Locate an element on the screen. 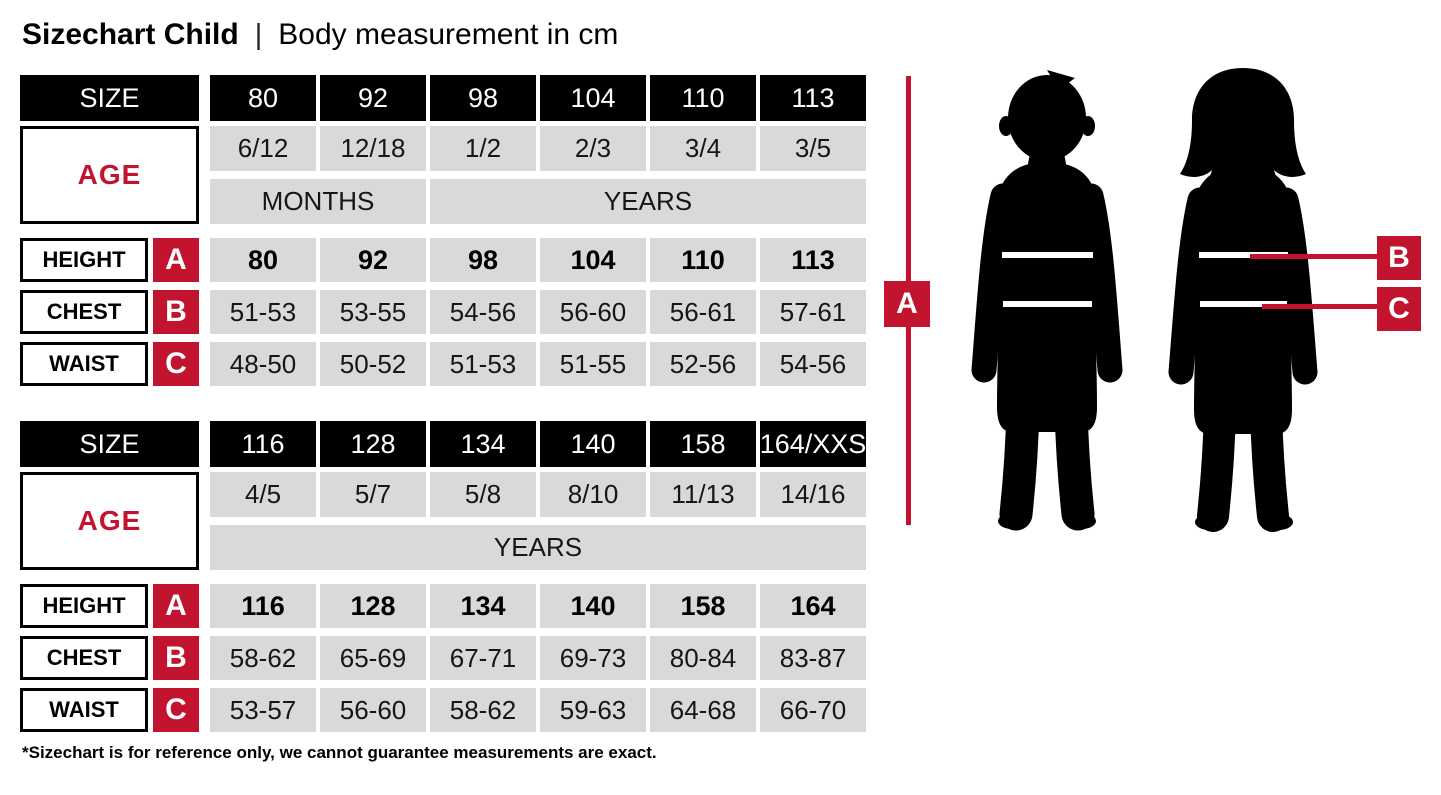 The image size is (1441, 795). height-cell: 134 is located at coordinates (483, 606).